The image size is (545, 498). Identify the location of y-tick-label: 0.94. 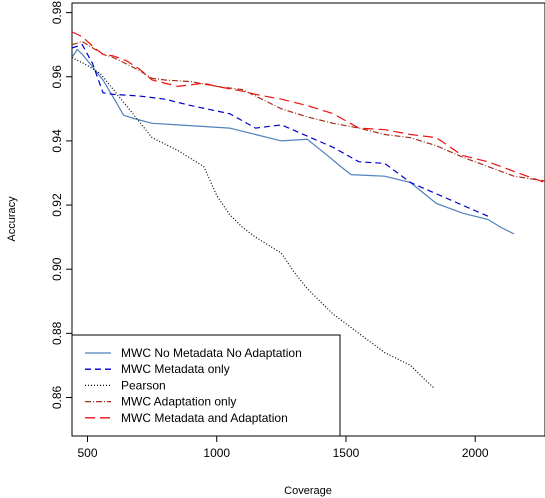
(57, 141).